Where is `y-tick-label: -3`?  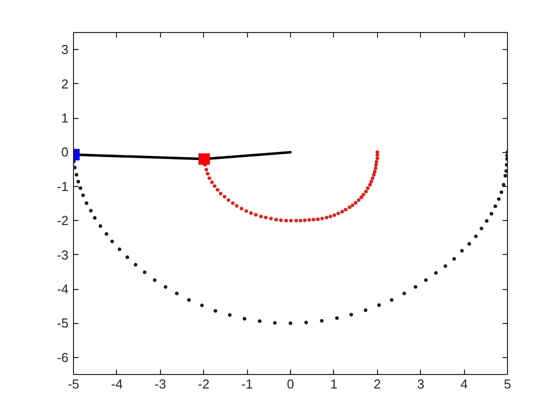 y-tick-label: -3 is located at coordinates (62, 254).